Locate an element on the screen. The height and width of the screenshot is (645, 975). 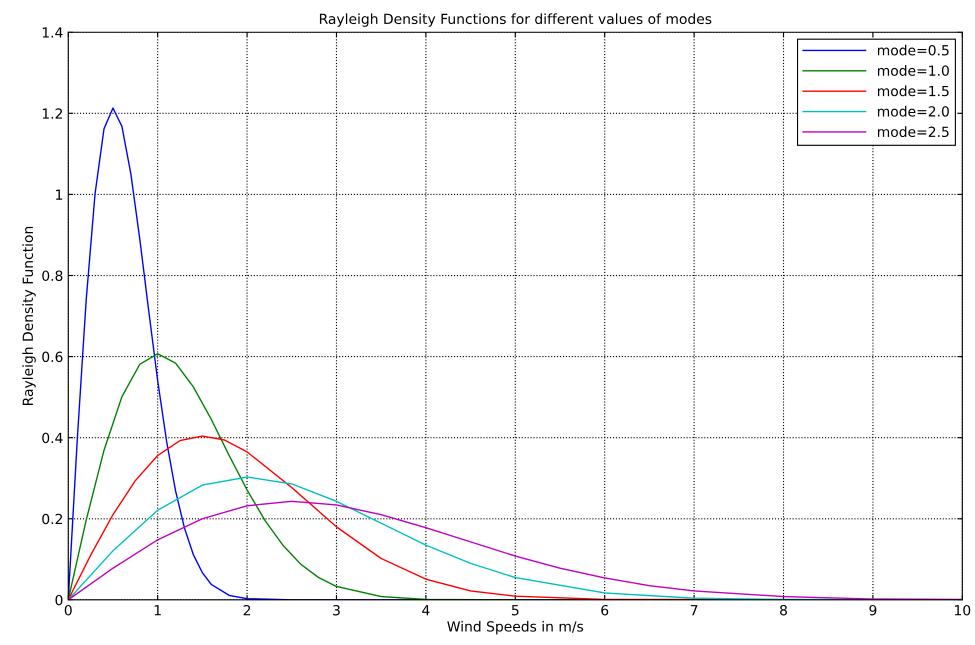
y-tick-label: 0.8 is located at coordinates (52, 275).